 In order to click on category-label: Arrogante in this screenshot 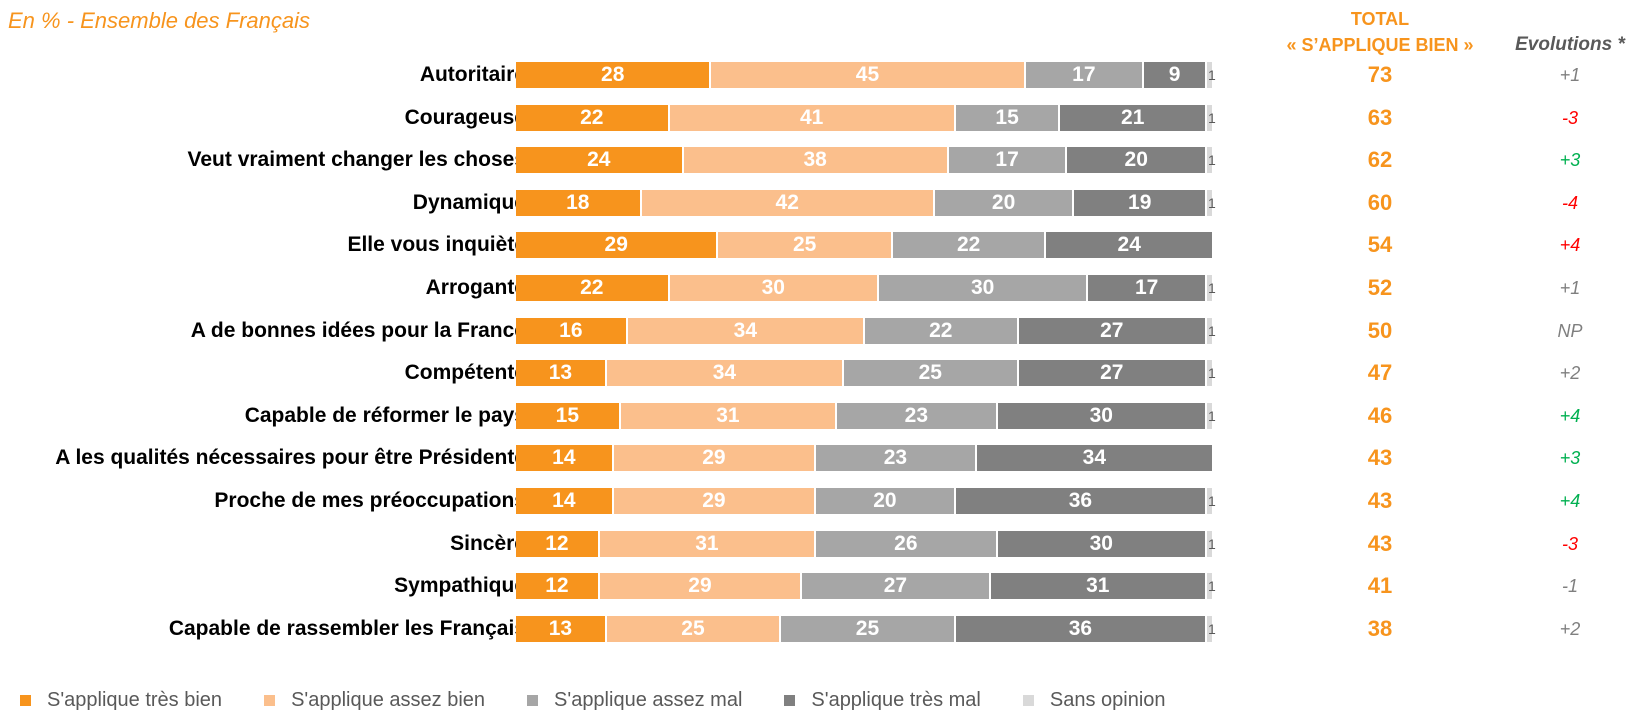, I will do `click(475, 287)`.